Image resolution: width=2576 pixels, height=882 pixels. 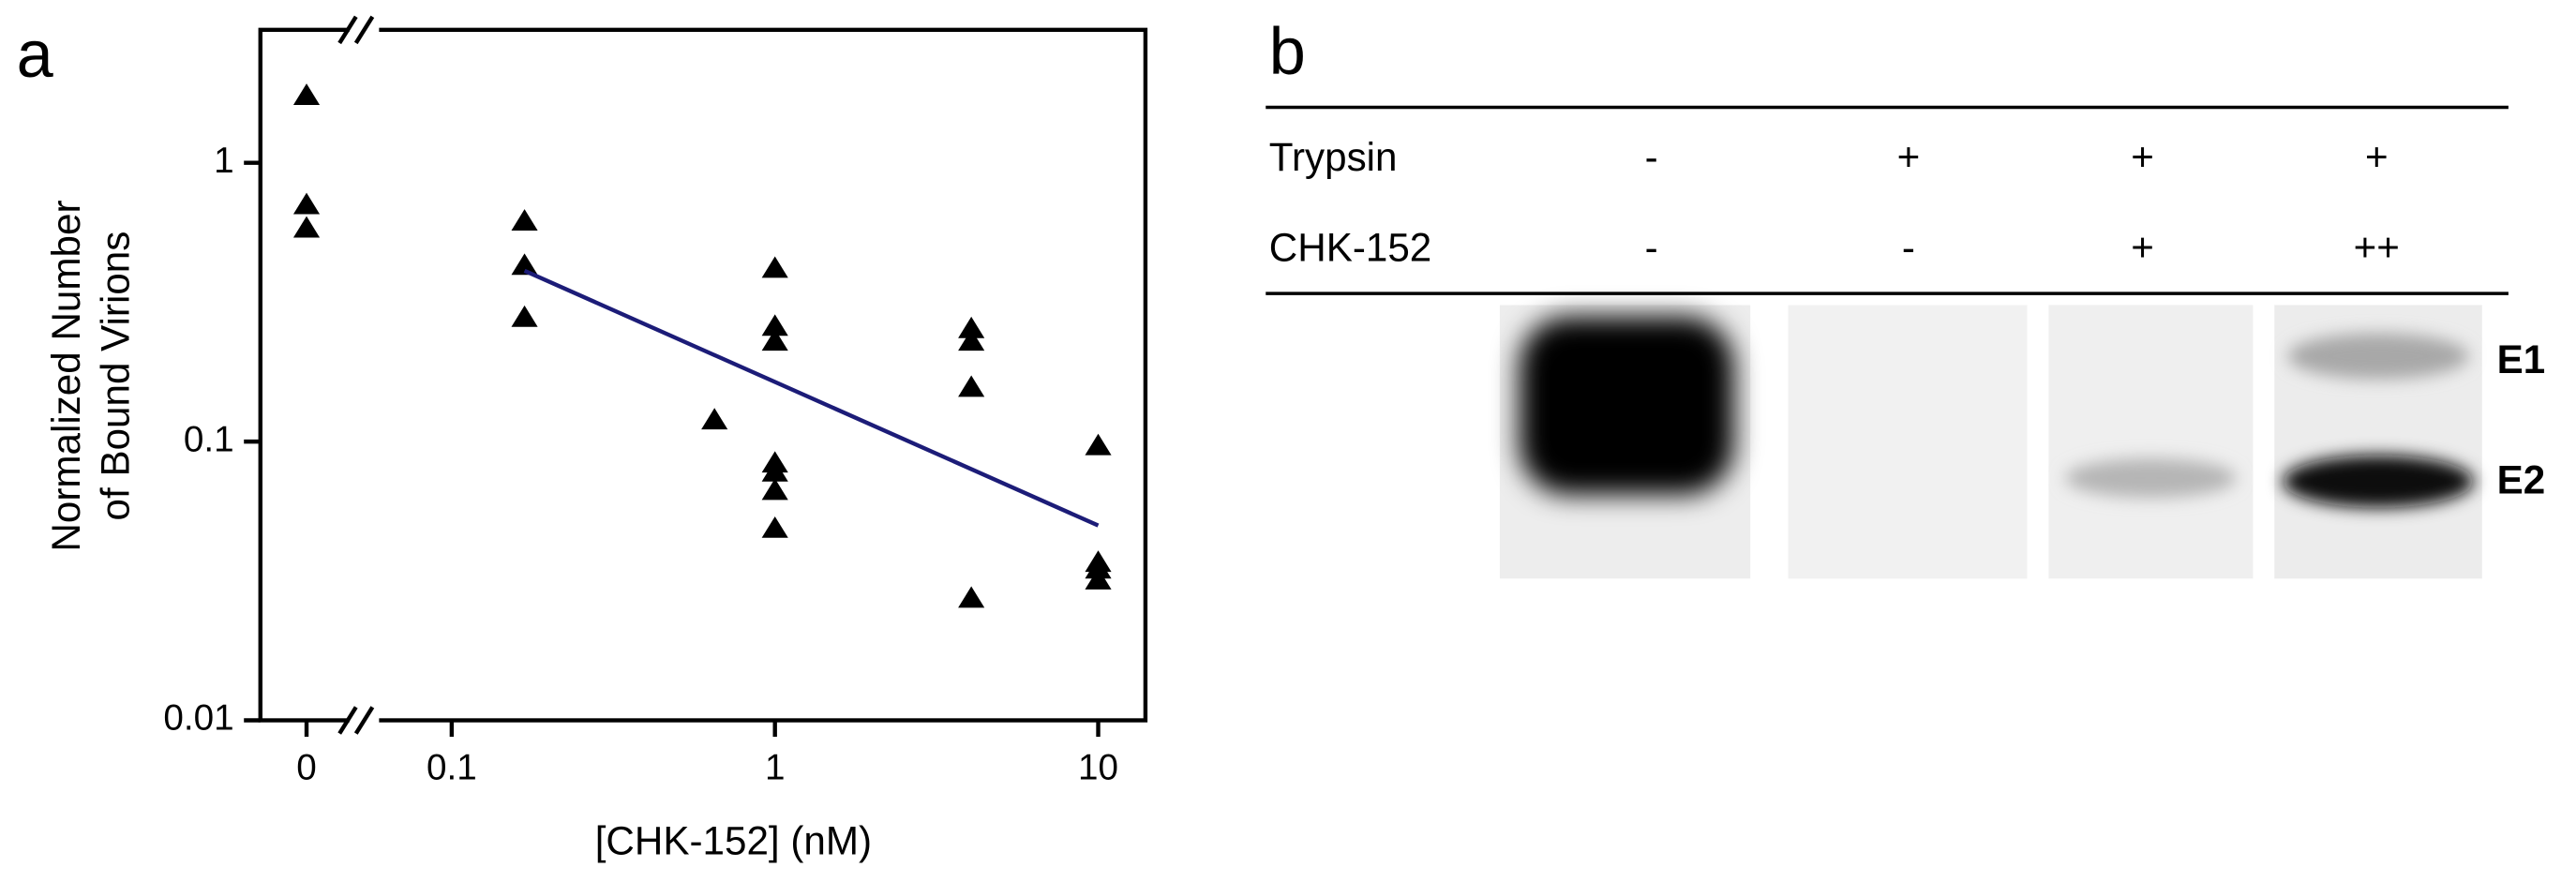 What do you see at coordinates (812, 398) in the screenshot?
I see `fit-line` at bounding box center [812, 398].